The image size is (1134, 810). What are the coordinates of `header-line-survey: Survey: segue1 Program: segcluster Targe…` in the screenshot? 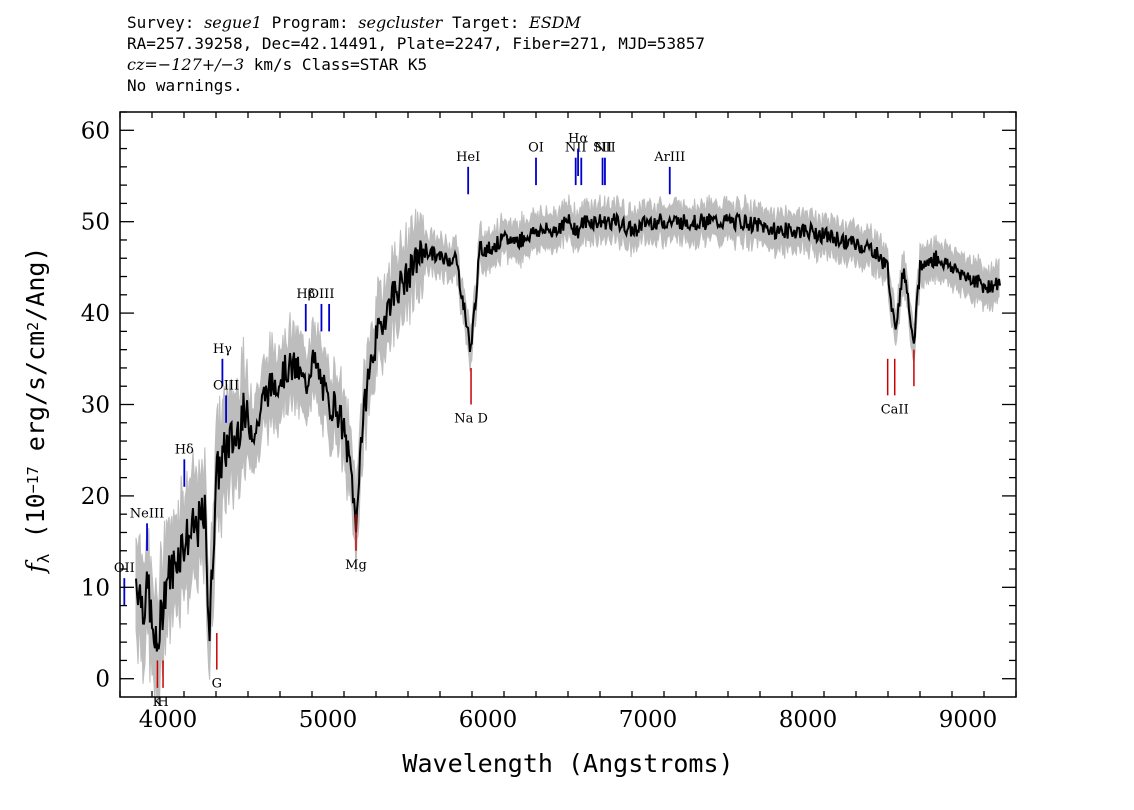 It's located at (416, 22).